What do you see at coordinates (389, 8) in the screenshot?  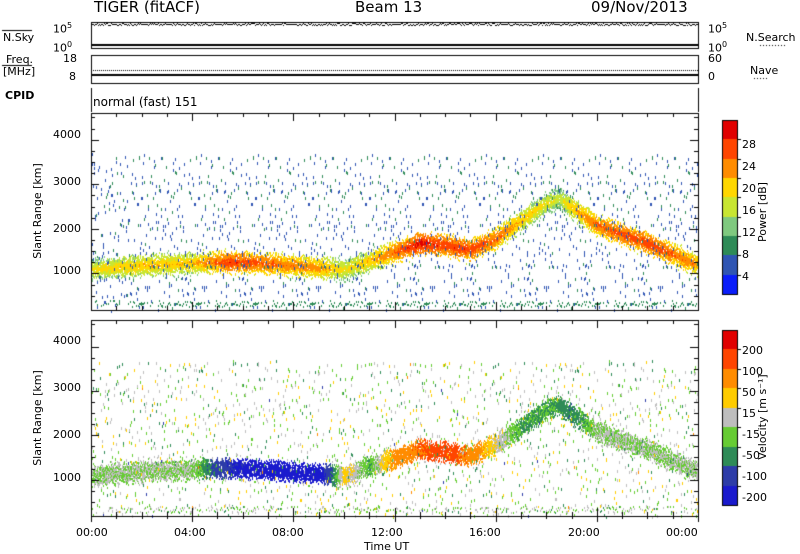 I see `beam-title: Beam 13` at bounding box center [389, 8].